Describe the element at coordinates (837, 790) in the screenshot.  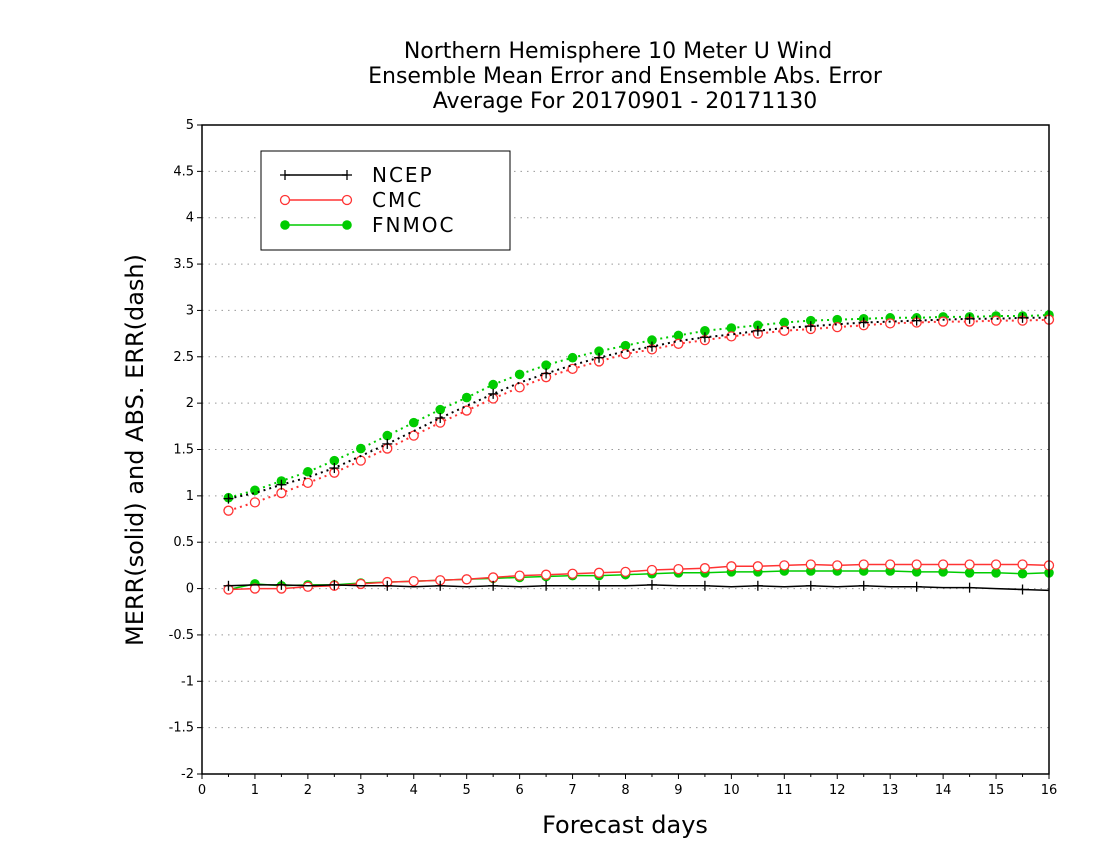
I see `x-tick-label: 12` at that location.